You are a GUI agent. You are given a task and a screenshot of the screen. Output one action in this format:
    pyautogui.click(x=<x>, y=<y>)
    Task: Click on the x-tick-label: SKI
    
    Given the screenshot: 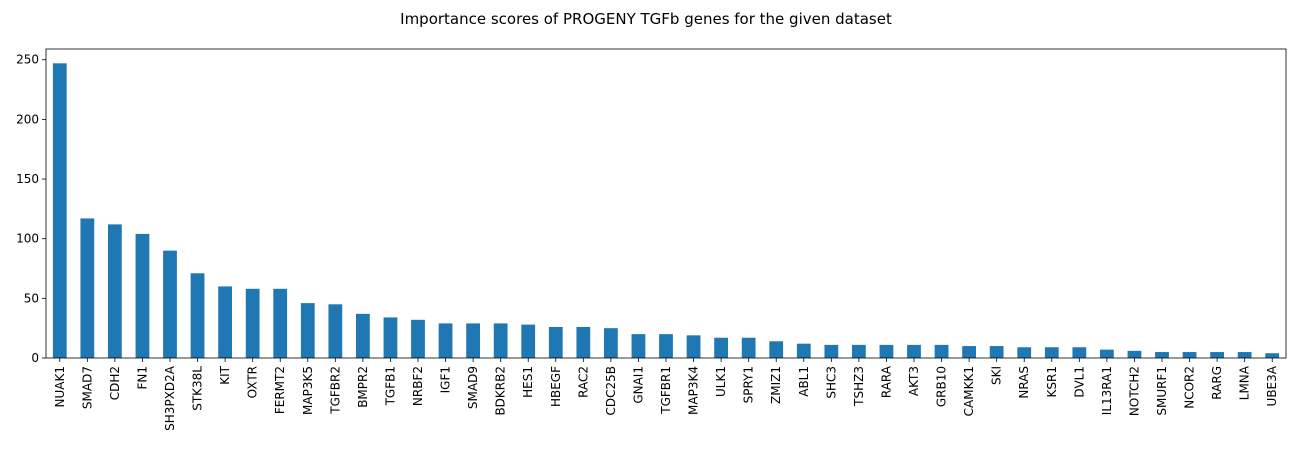 What is the action you would take?
    pyautogui.click(x=997, y=375)
    